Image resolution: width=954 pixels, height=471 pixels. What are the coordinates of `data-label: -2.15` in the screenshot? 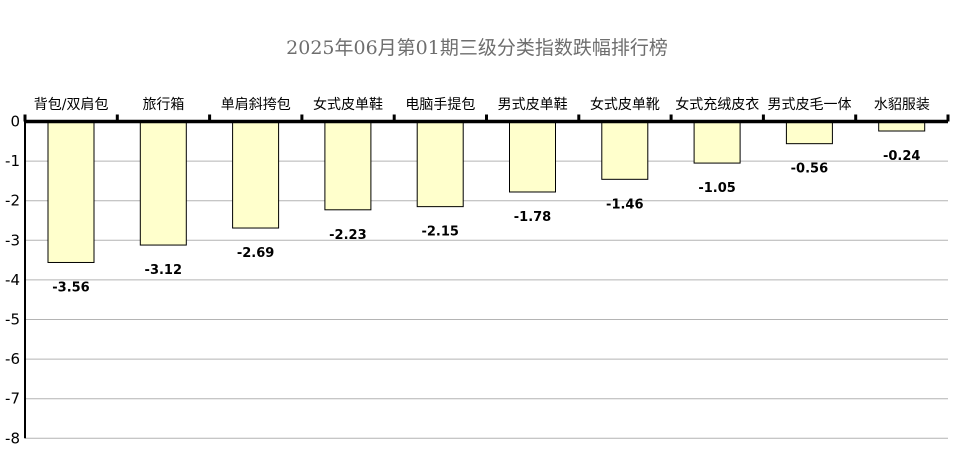 It's located at (439, 232).